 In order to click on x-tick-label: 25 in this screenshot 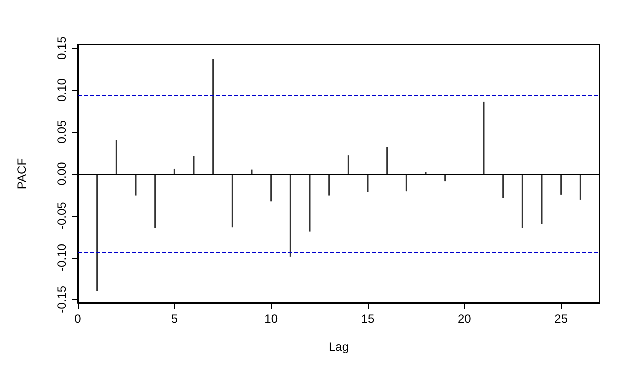, I will do `click(561, 319)`.